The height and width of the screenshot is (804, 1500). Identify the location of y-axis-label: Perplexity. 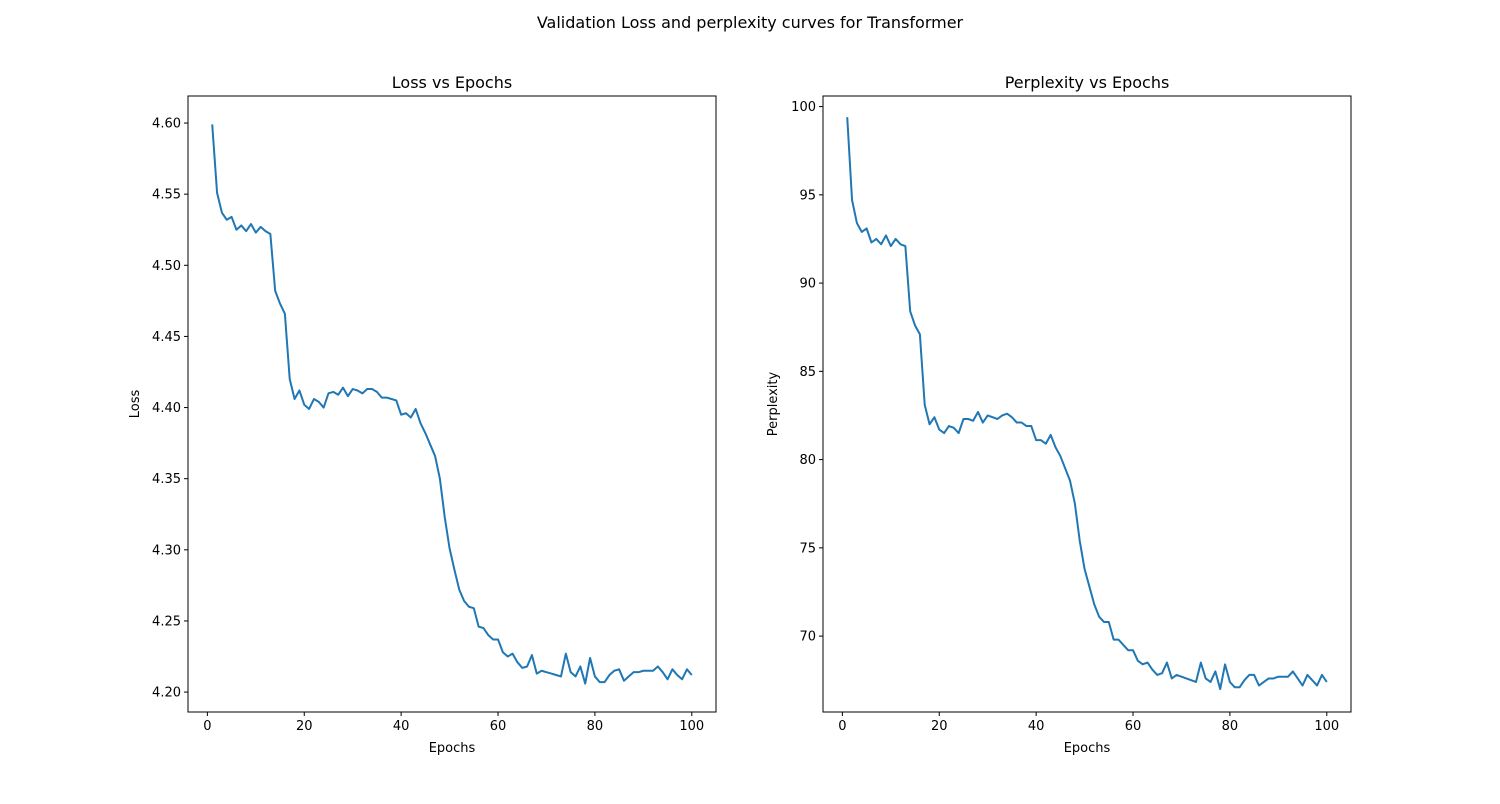
(773, 403).